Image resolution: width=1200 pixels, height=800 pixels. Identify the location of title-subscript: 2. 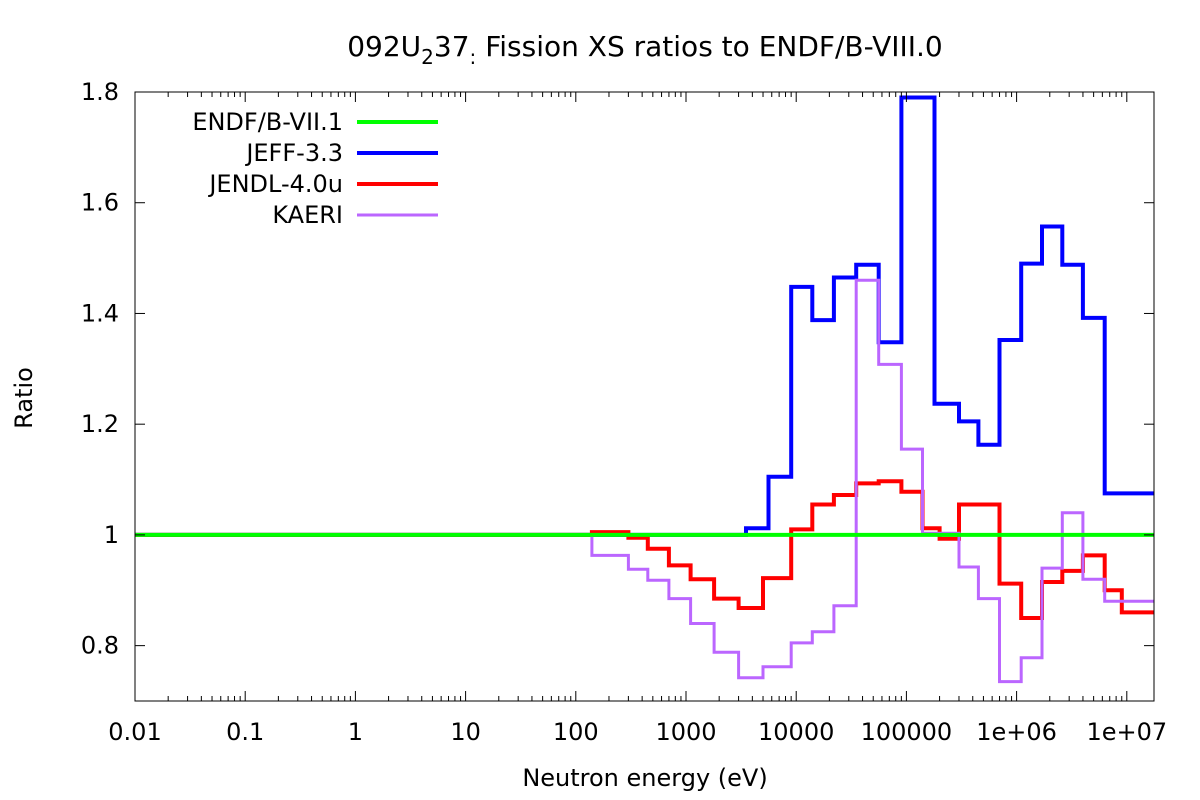
(427, 57).